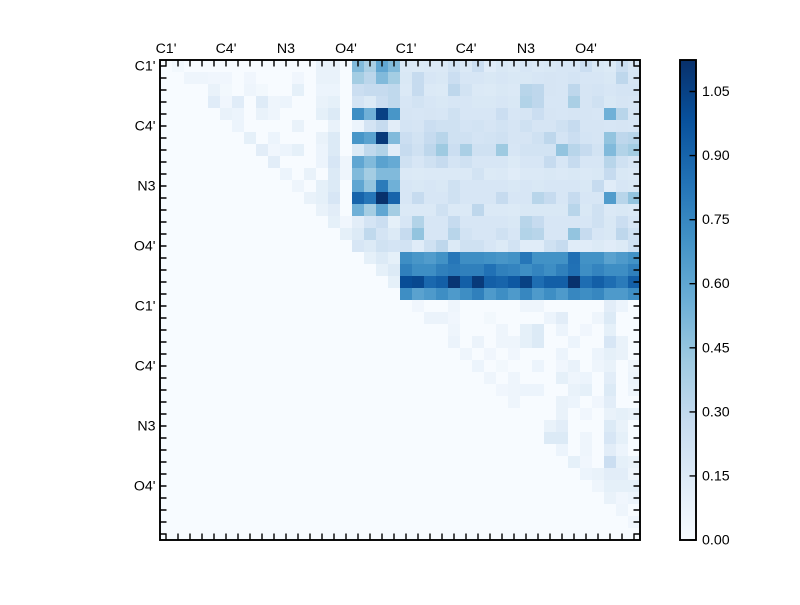 The image size is (800, 605). Describe the element at coordinates (716, 156) in the screenshot. I see `svg-text: 0.90` at that location.